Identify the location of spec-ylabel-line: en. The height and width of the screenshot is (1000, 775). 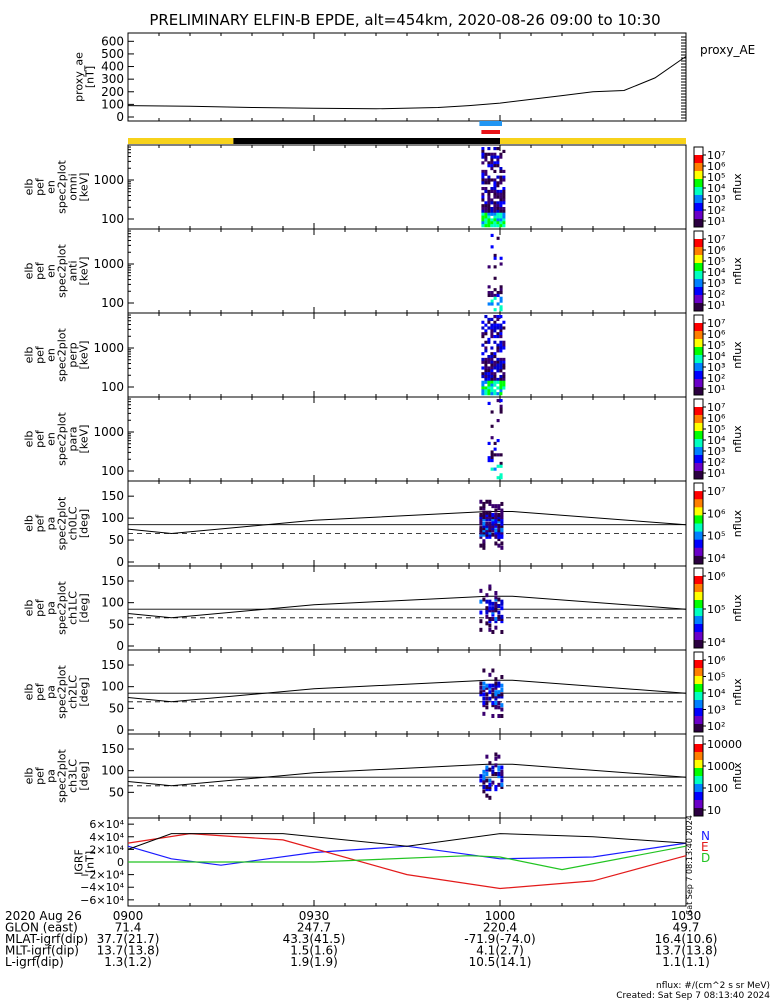
(51, 187).